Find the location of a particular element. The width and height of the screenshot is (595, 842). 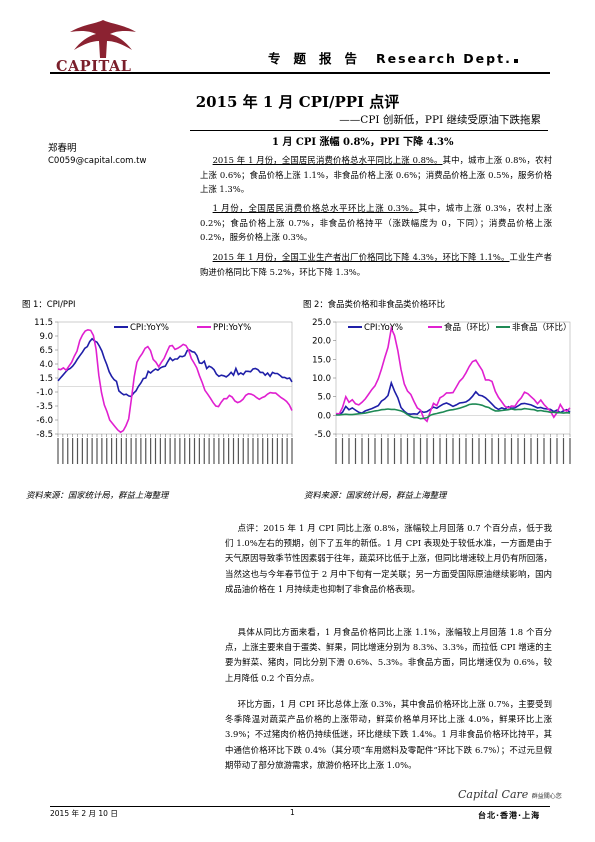

company-logo is located at coordinates (103, 37).